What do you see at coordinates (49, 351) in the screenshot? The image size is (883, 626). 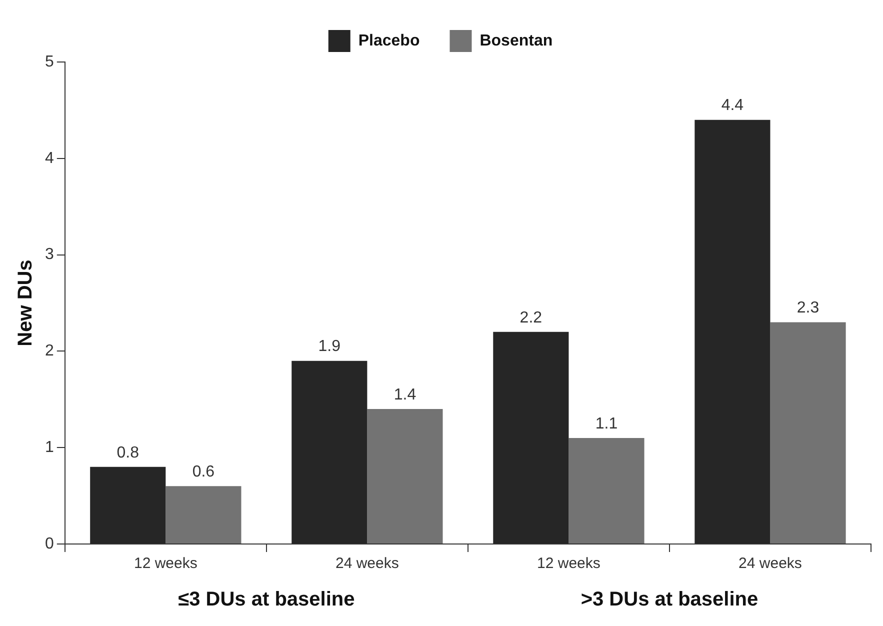 I see `y-tick-label: 2` at bounding box center [49, 351].